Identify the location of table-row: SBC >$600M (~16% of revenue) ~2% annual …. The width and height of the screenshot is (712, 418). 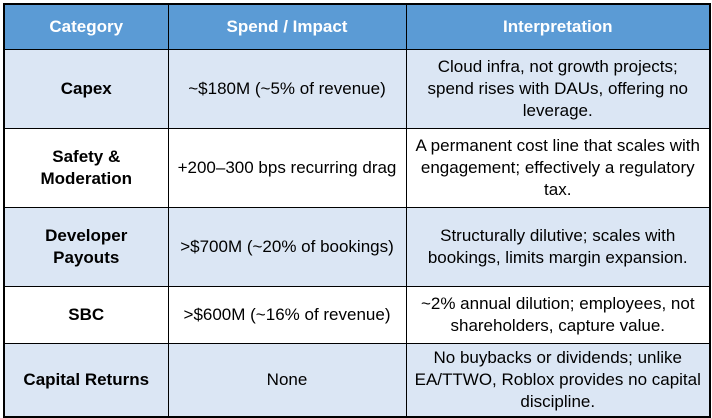
(357, 315).